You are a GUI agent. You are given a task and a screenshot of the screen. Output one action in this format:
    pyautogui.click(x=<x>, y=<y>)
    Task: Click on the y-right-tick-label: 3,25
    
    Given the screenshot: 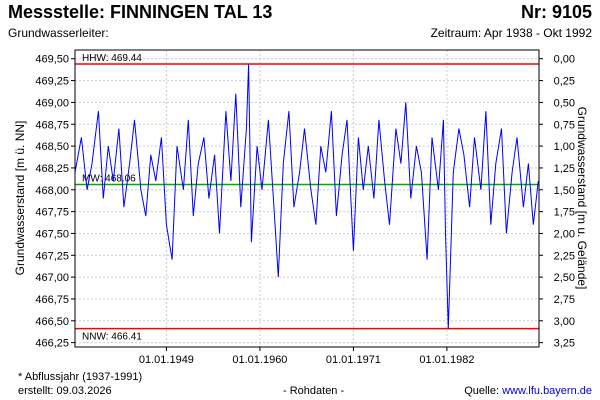 What is the action you would take?
    pyautogui.click(x=564, y=344)
    